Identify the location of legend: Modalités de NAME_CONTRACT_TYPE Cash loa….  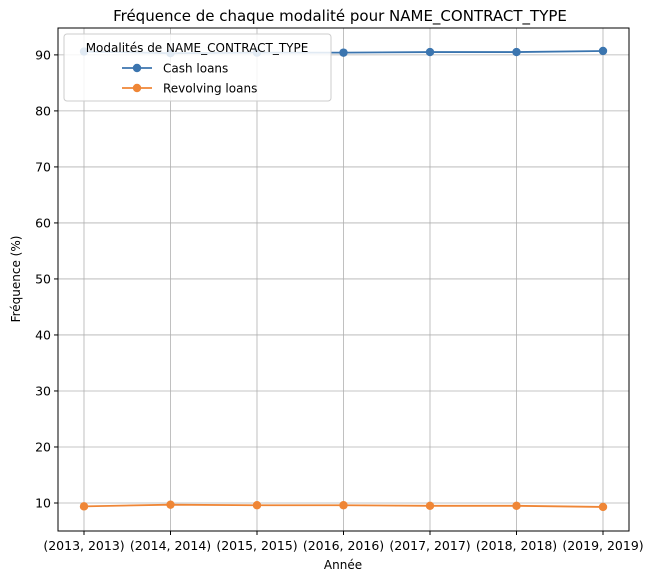
(197, 67).